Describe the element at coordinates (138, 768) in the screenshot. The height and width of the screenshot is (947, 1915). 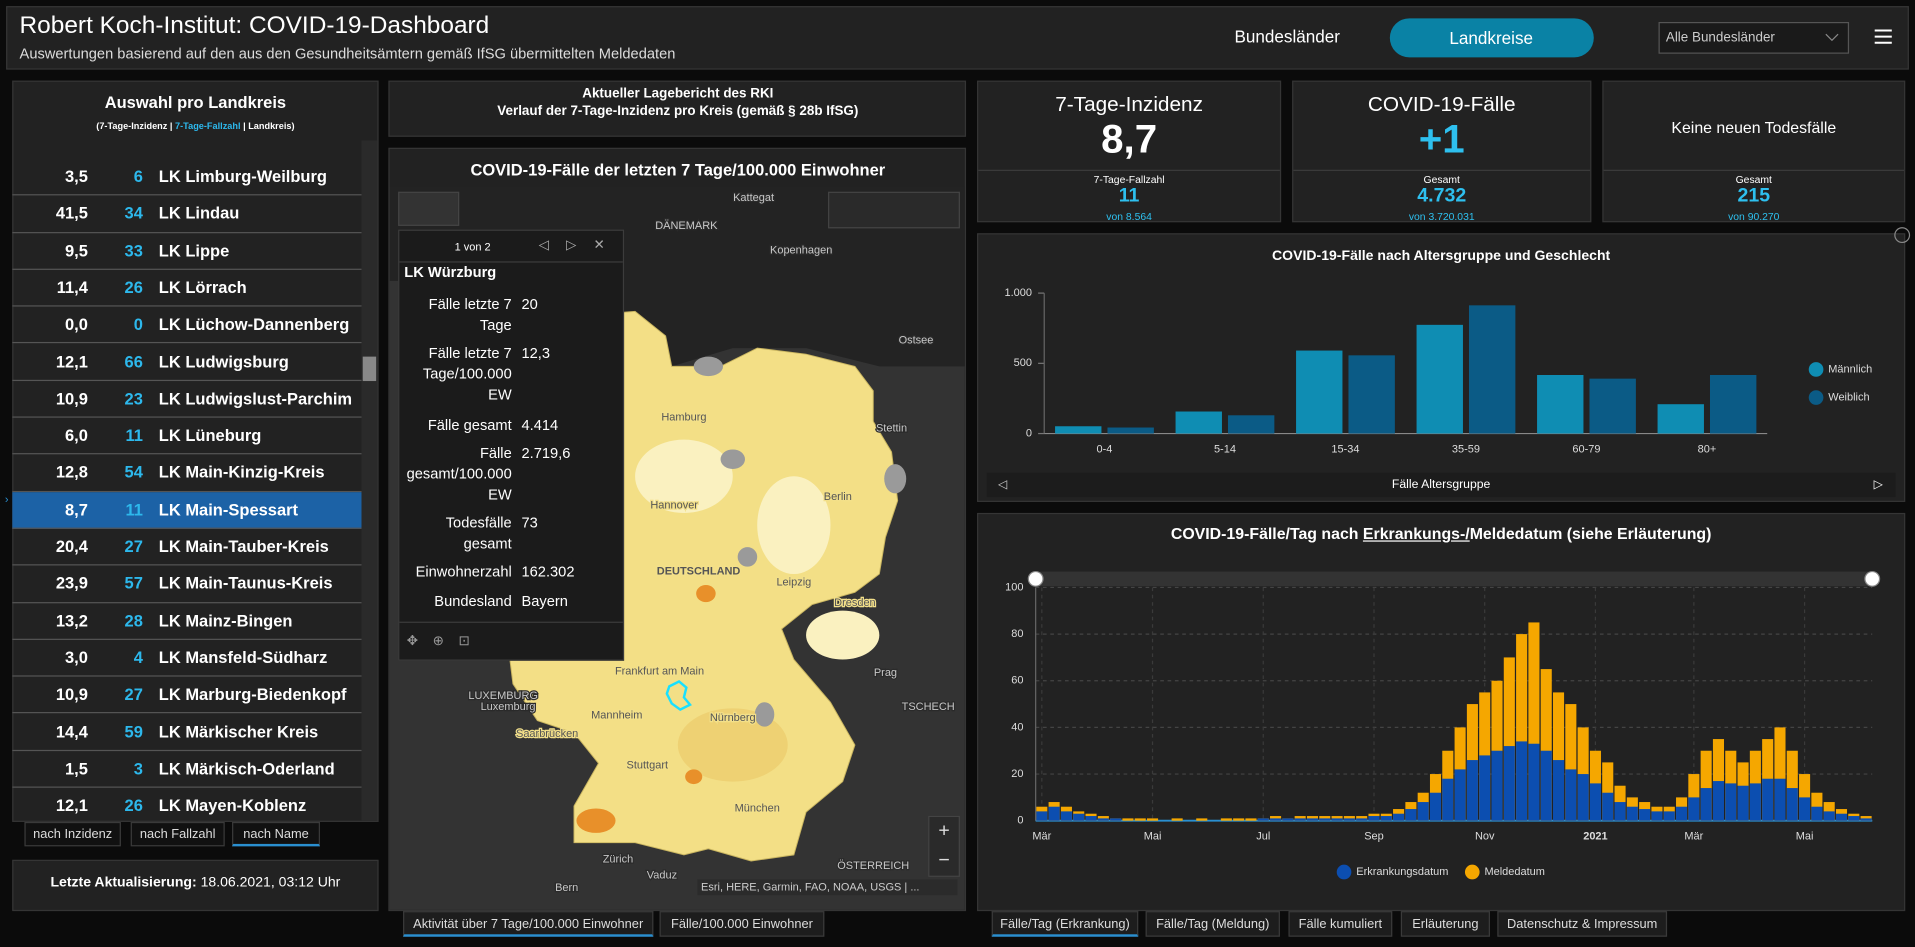
I see `row-cases: 3` at that location.